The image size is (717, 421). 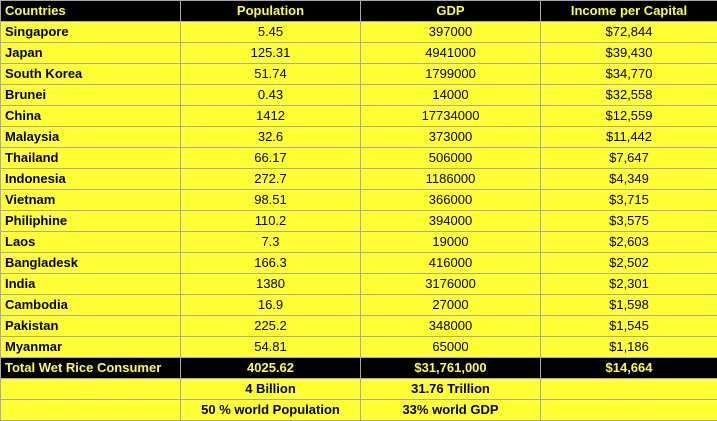 I want to click on income-cell: $2,502, so click(x=629, y=263).